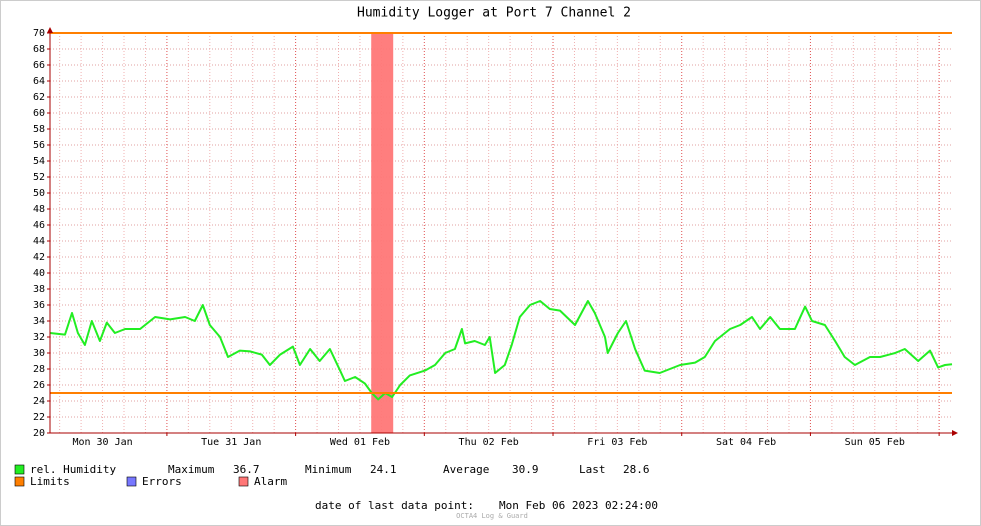  I want to click on y-tick-label: 52, so click(39, 177).